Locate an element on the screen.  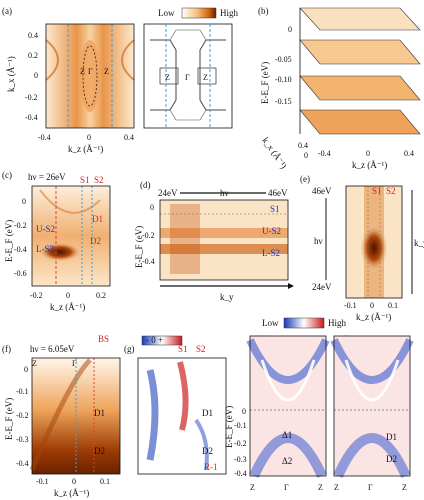
panel-f-ytick-0: 0 is located at coordinates (26, 369).